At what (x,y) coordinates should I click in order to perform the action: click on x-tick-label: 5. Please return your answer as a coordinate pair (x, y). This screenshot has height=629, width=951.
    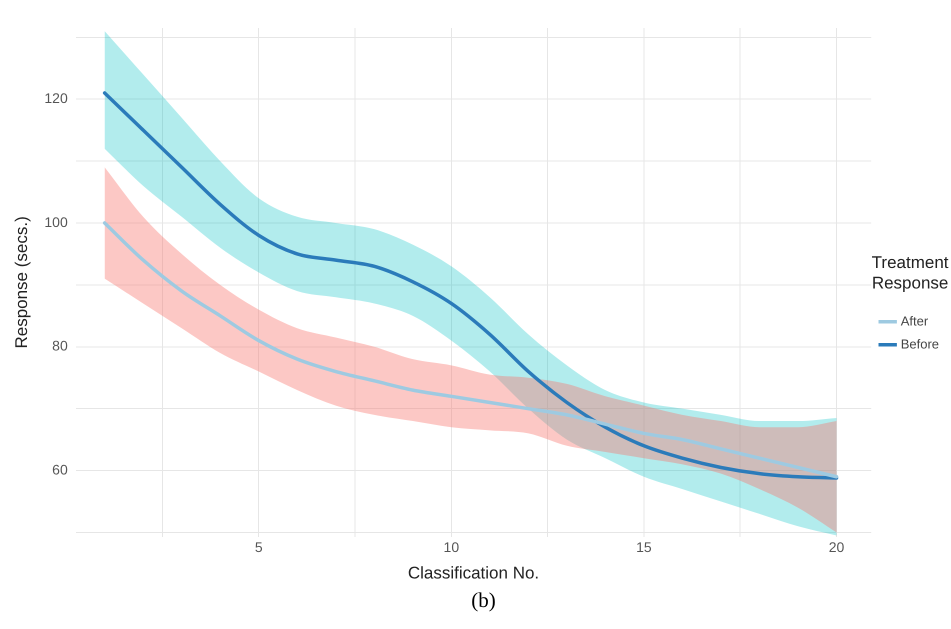
    Looking at the image, I should click on (258, 547).